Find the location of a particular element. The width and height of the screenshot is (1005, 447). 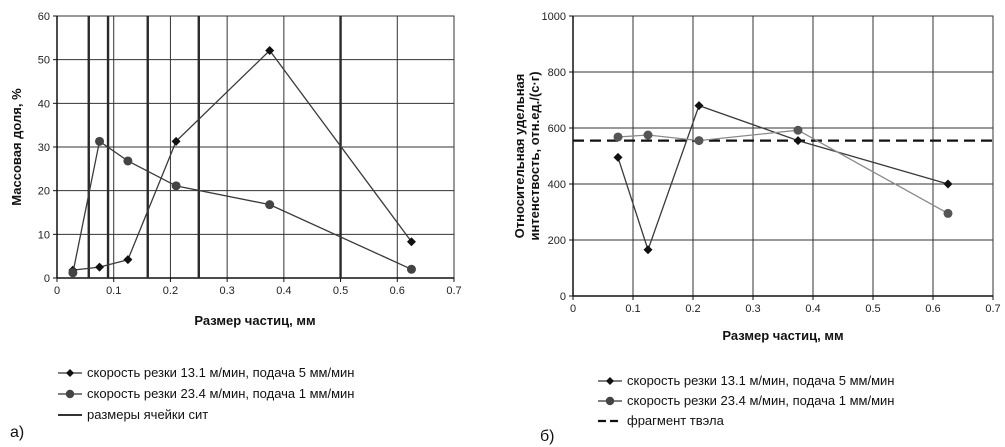

chart1-series2-line is located at coordinates (242, 206).